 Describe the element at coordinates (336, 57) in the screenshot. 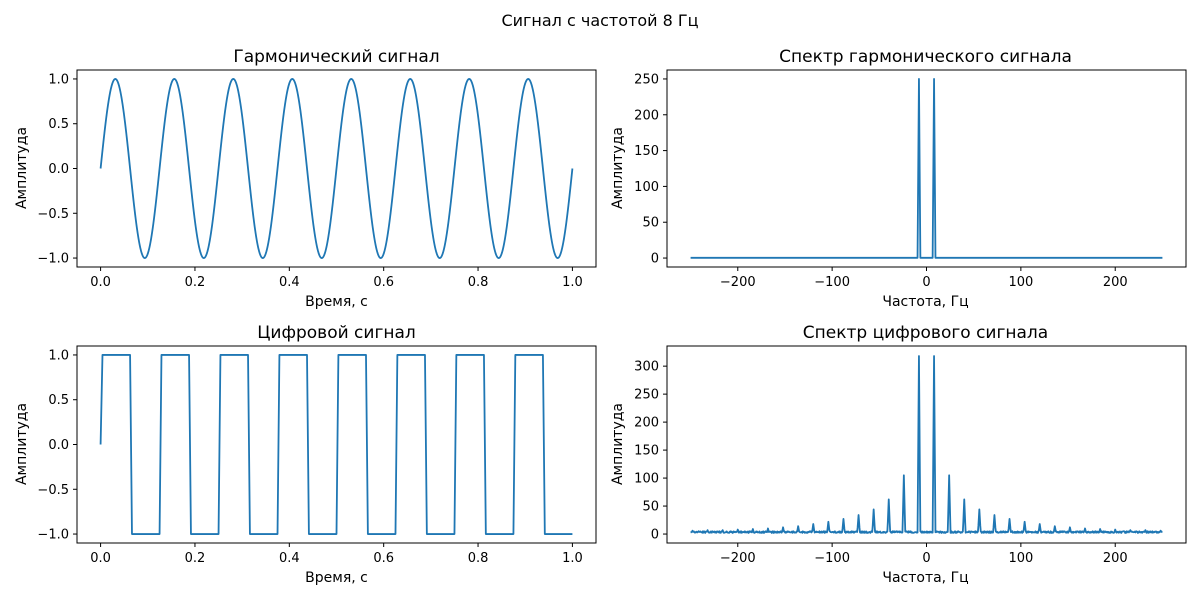

I see `panel-title: Гармонический сигнал` at that location.